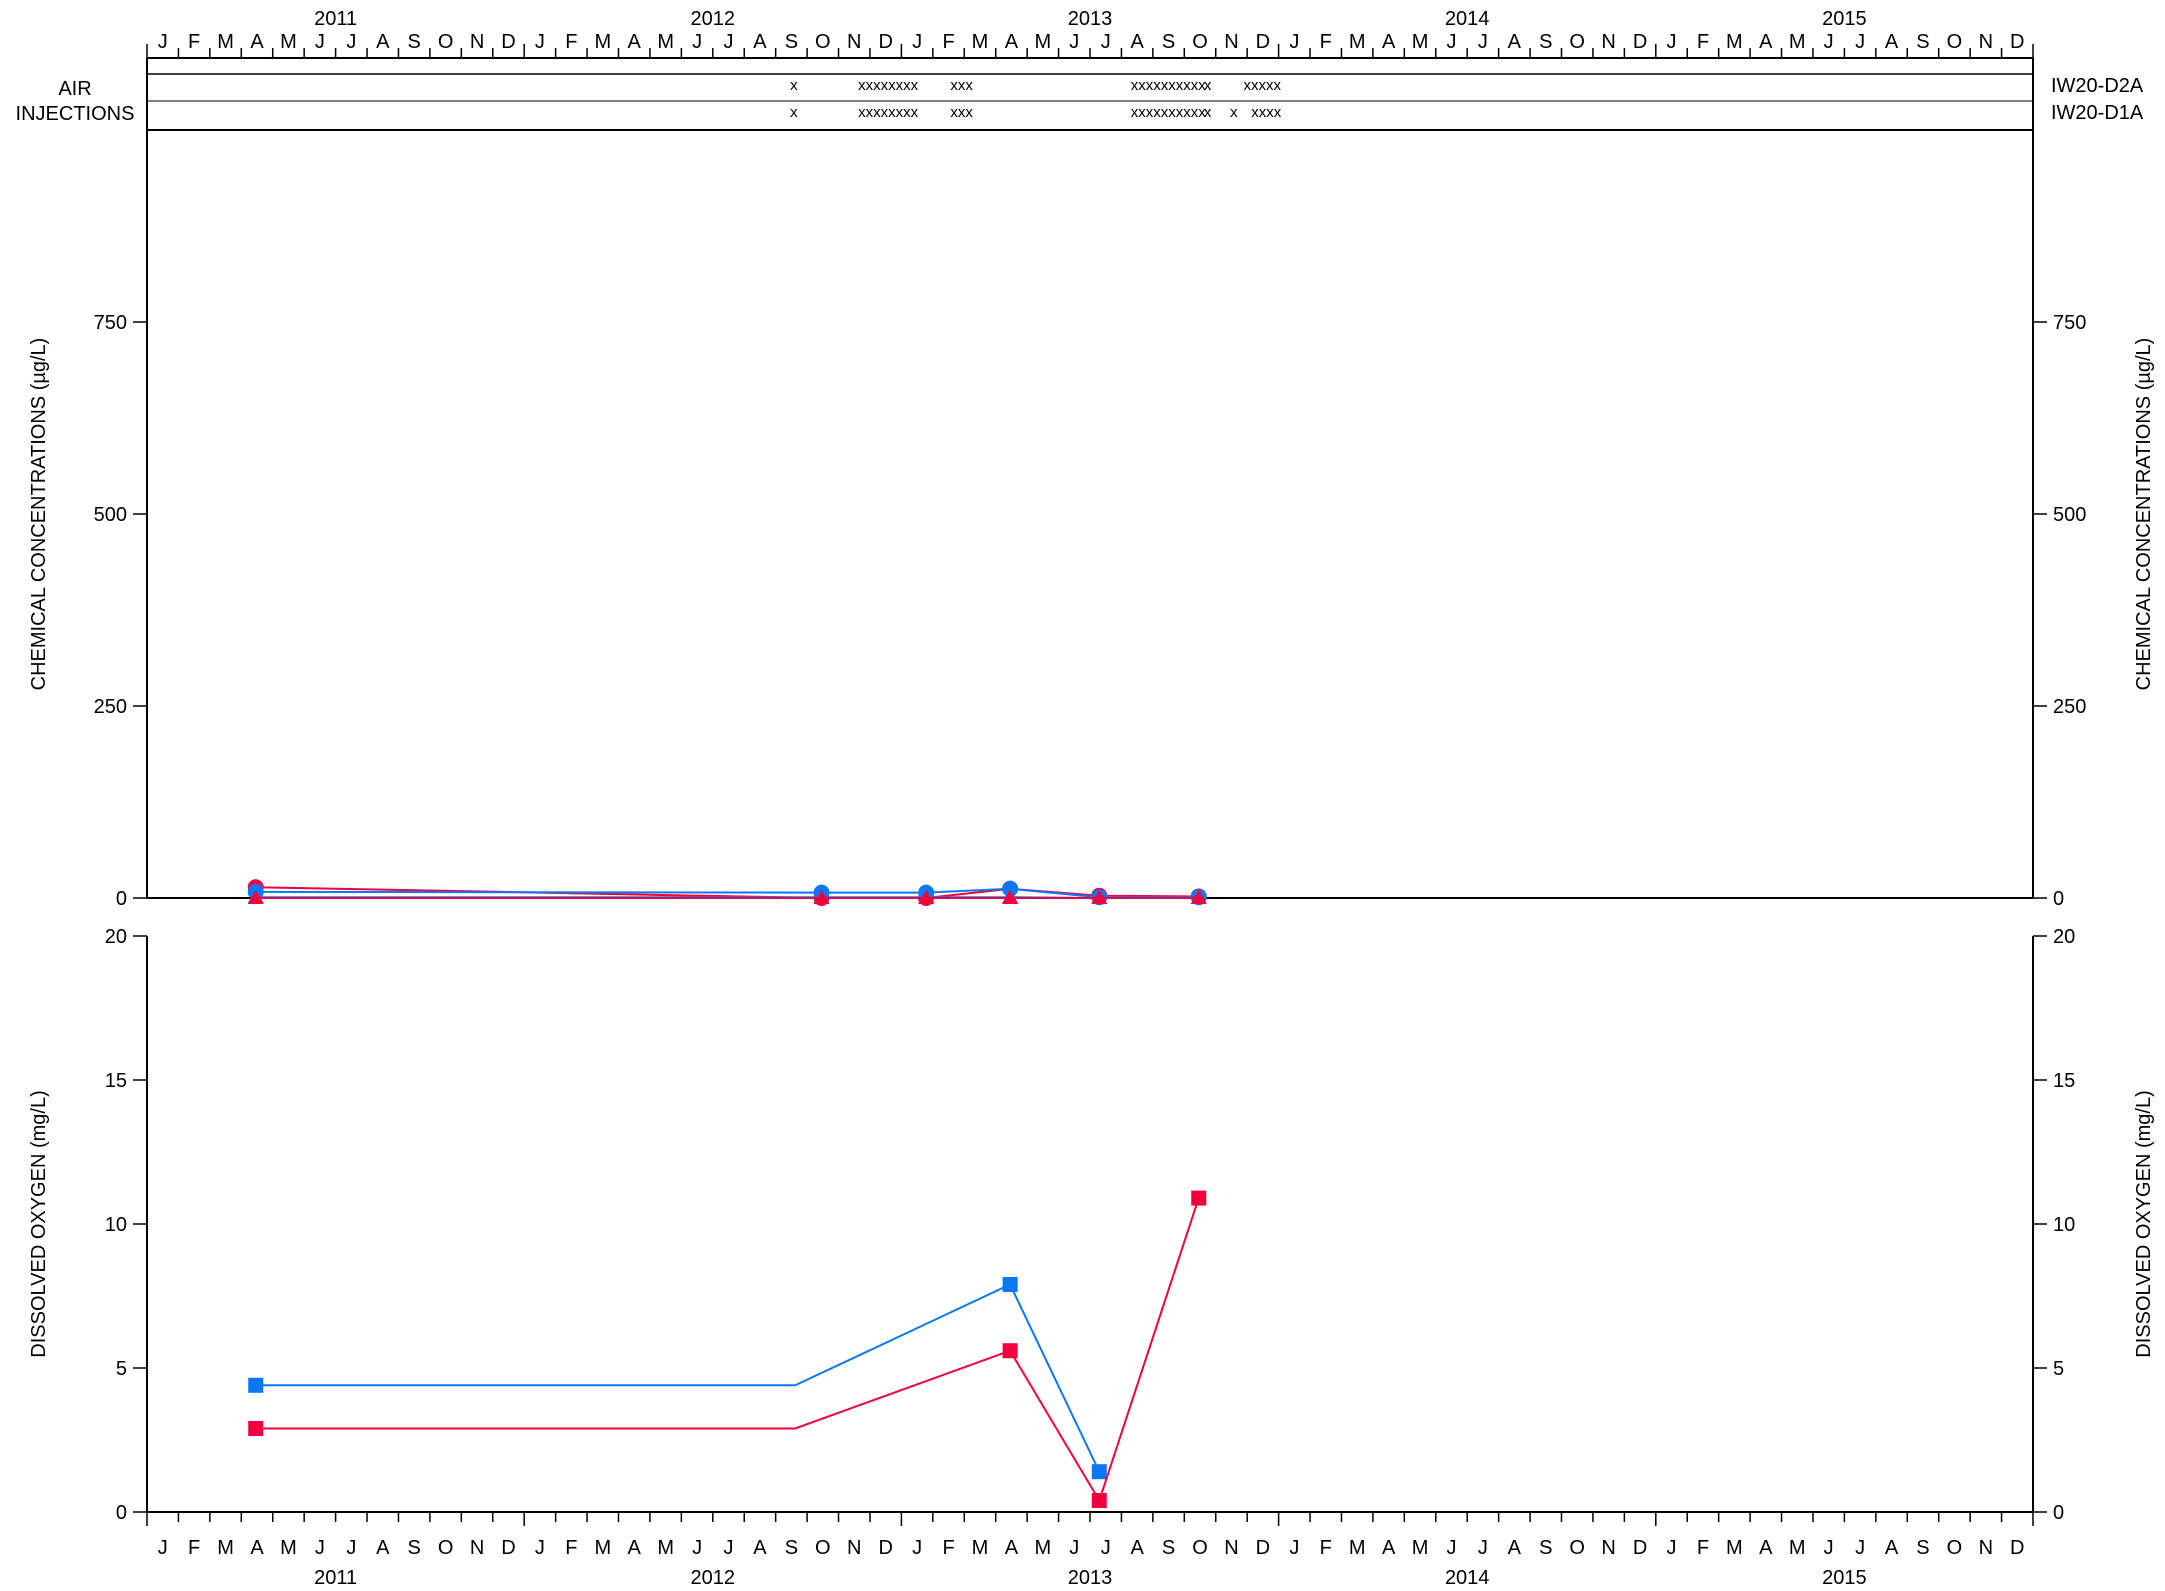  Describe the element at coordinates (961, 85) in the screenshot. I see `injection-marks: xxx` at that location.